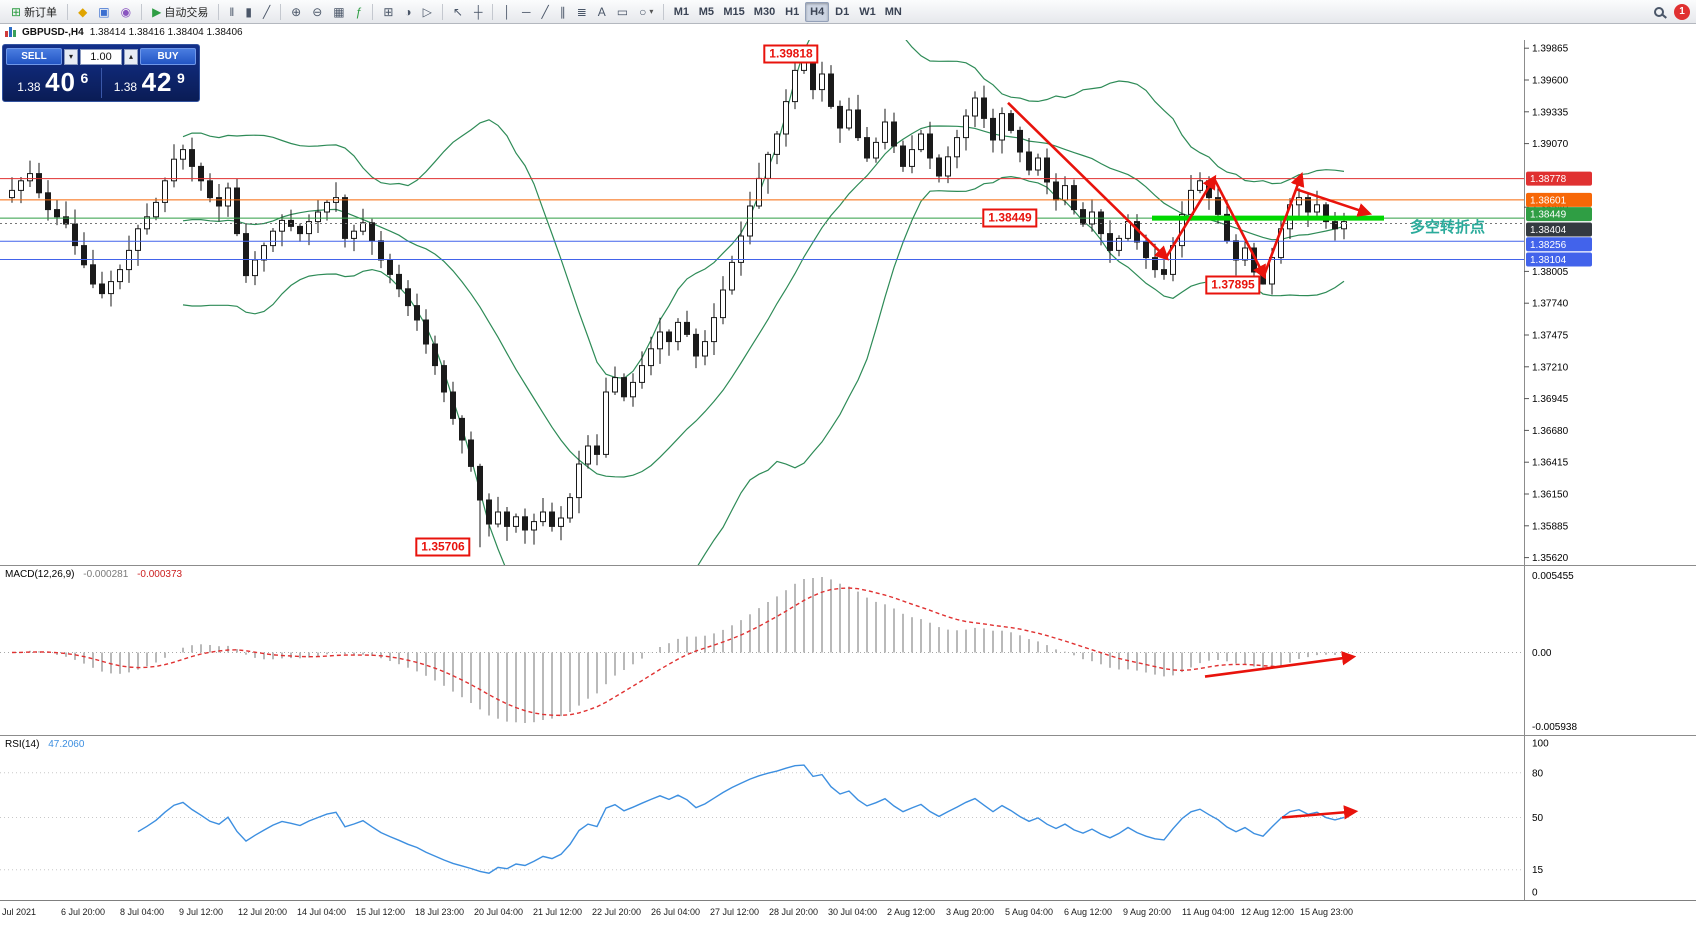 The image size is (1696, 946). What do you see at coordinates (1550, 558) in the screenshot?
I see `svg-text: 1.35620` at bounding box center [1550, 558].